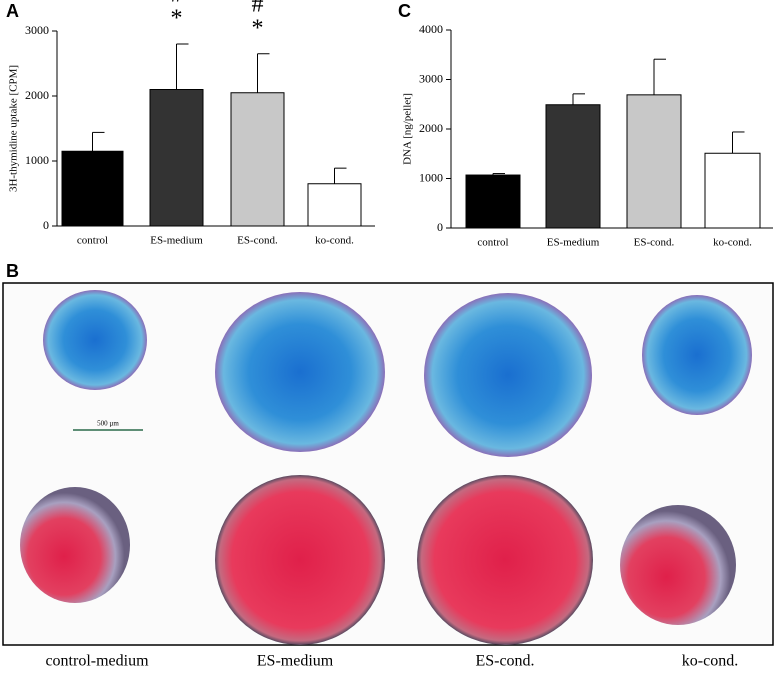 This screenshot has width=777, height=673. What do you see at coordinates (408, 129) in the screenshot?
I see `y-axis-label: DNA [ng/pellet]` at bounding box center [408, 129].